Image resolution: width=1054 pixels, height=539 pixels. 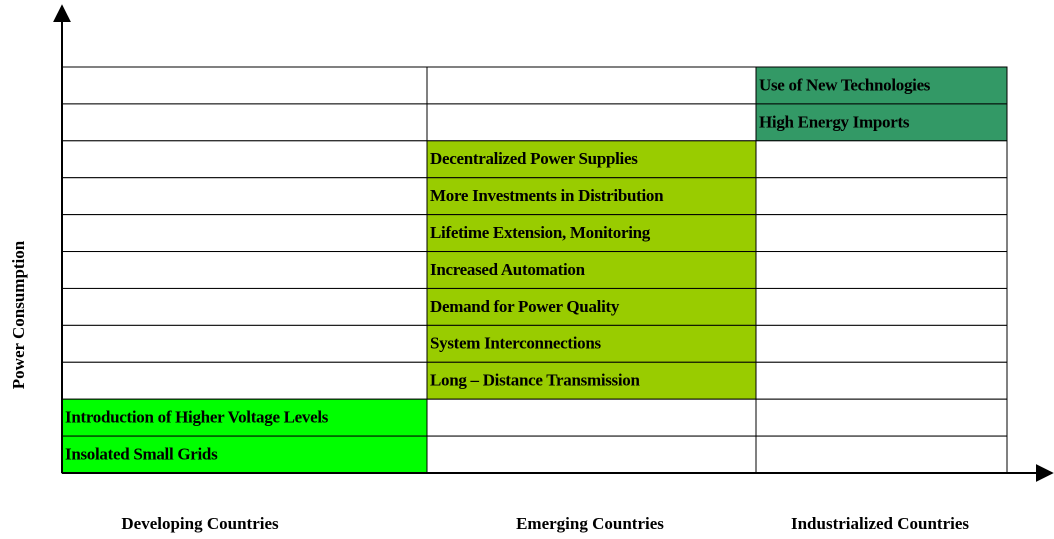 I want to click on cell-text: Insolated Small Grids, so click(x=141, y=453).